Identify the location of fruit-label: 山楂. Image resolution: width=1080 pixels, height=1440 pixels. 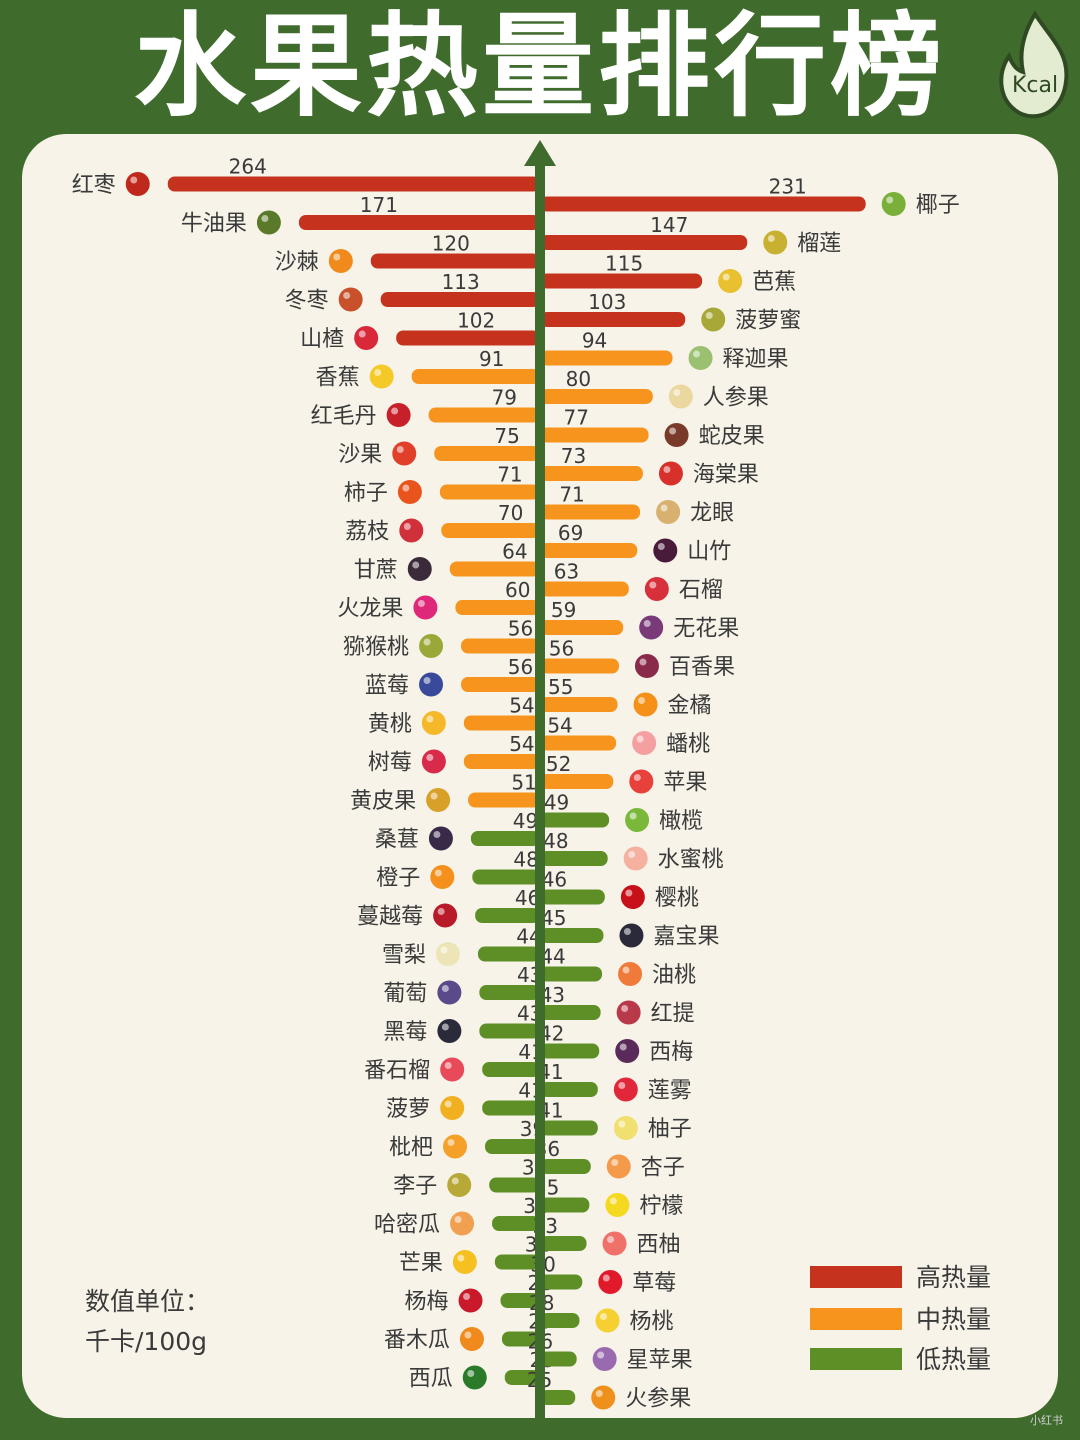
(322, 339).